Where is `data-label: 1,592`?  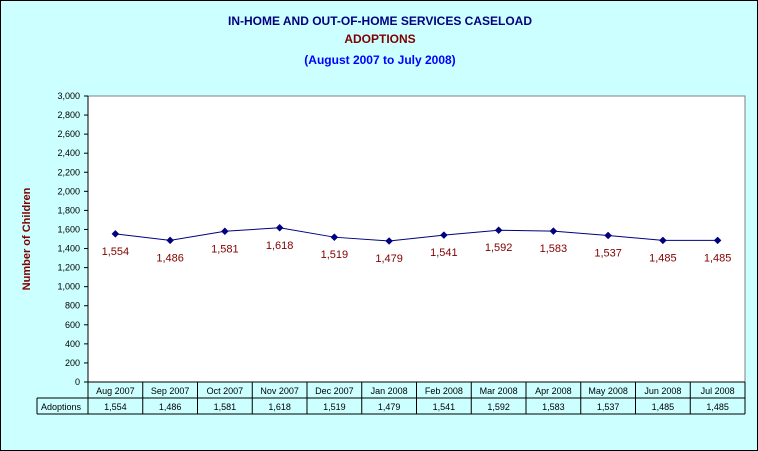 data-label: 1,592 is located at coordinates (499, 248).